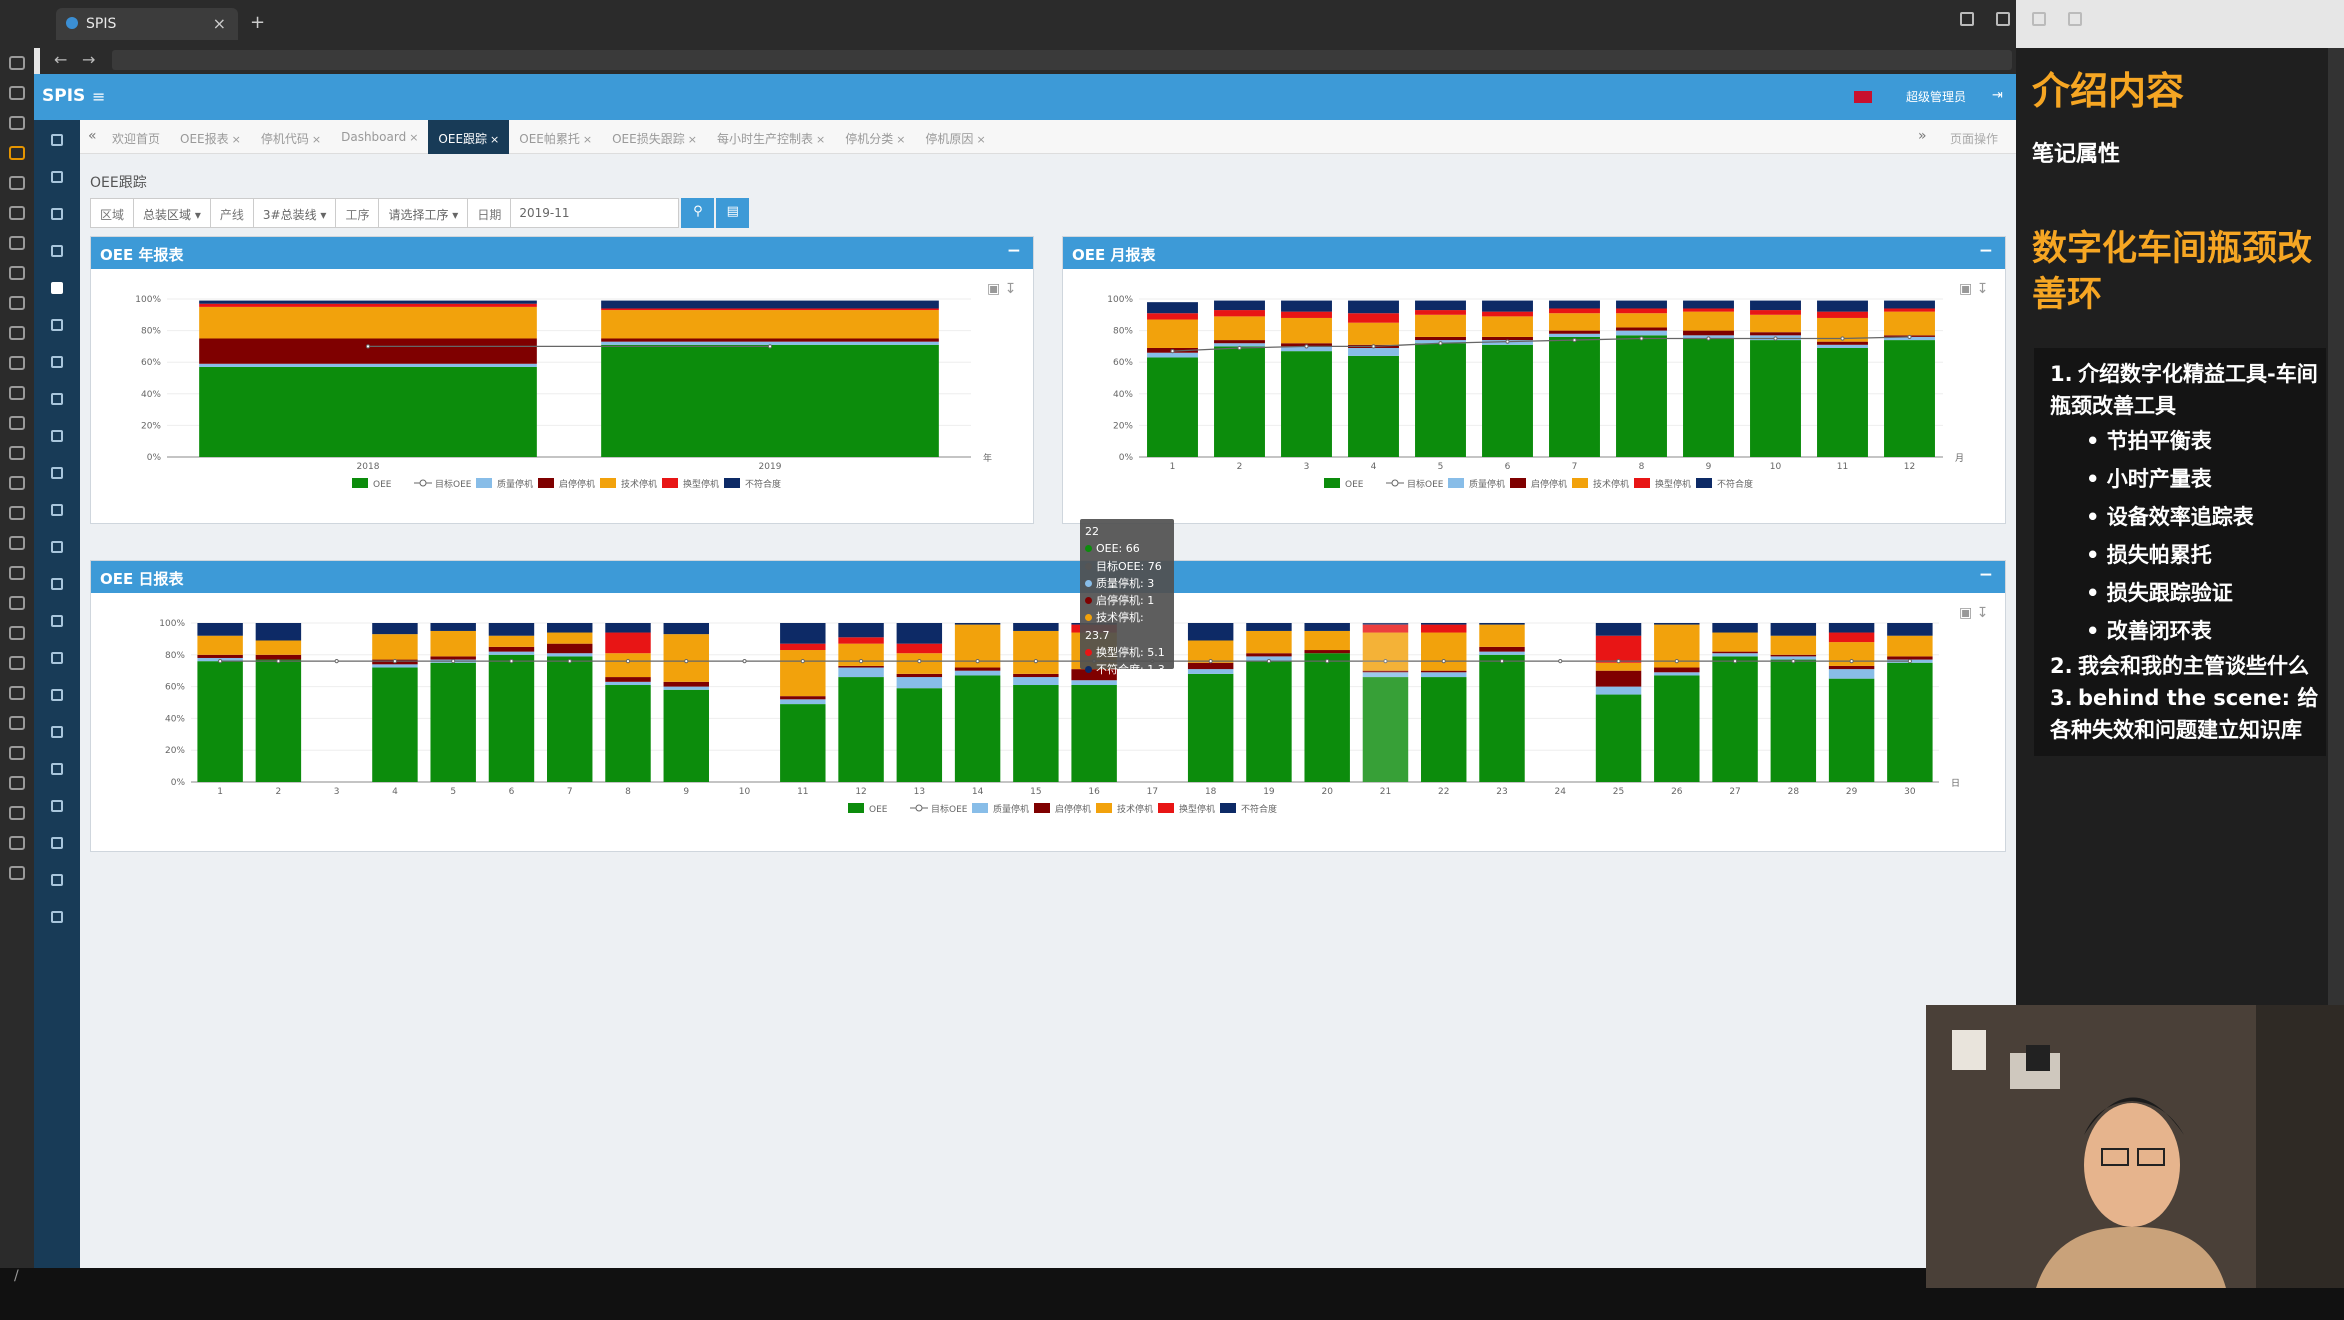 The height and width of the screenshot is (1320, 2344). What do you see at coordinates (2003, 19) in the screenshot?
I see `tag-icon` at bounding box center [2003, 19].